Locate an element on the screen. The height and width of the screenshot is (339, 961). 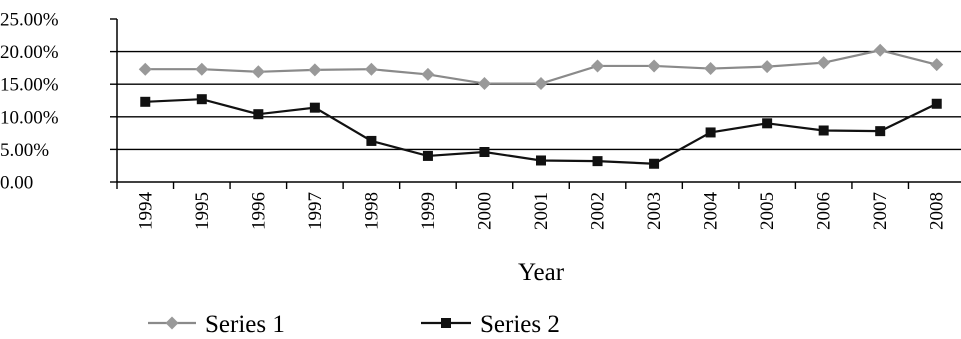
y-tick-label: 10.00% is located at coordinates (29, 117).